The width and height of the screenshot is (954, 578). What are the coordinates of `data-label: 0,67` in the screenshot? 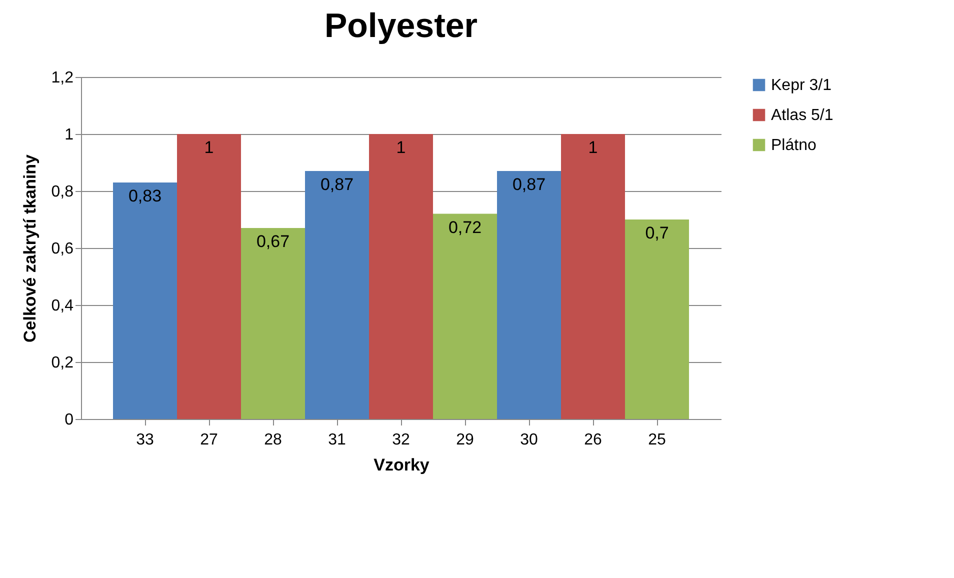 It's located at (273, 242).